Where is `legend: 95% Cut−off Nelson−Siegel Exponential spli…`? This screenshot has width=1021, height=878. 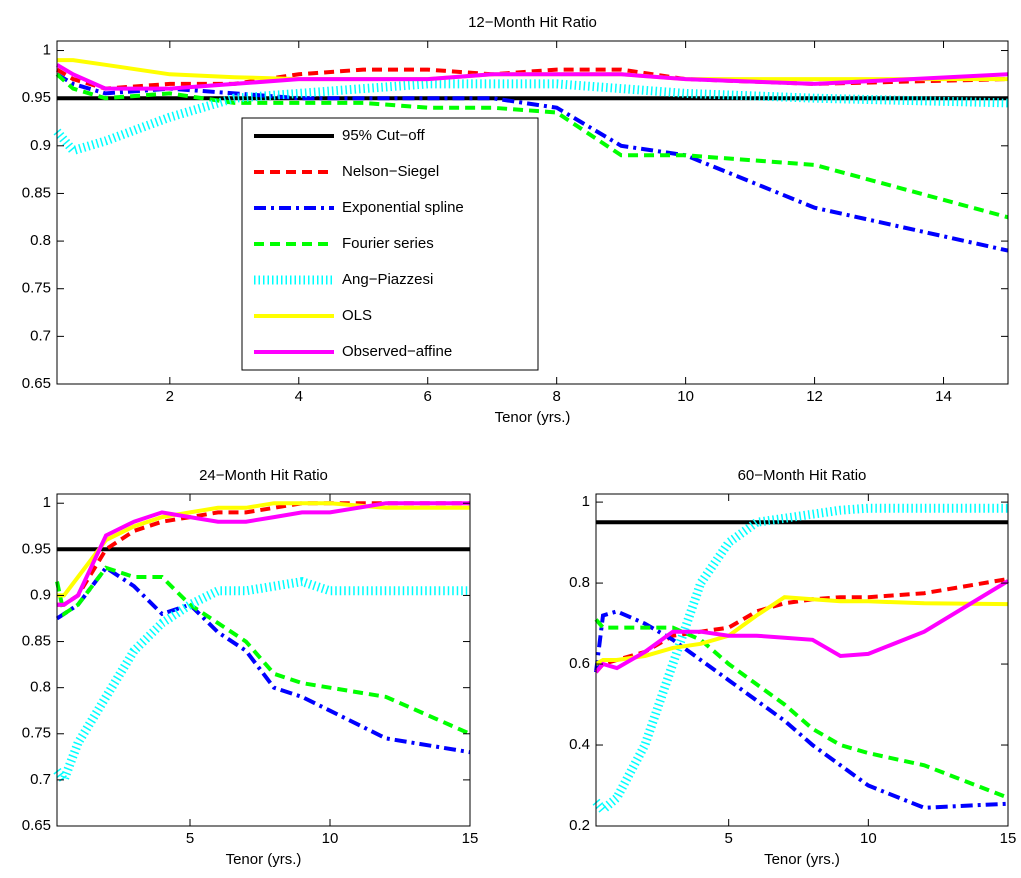
legend: 95% Cut−off Nelson−Siegel Exponential spli… is located at coordinates (390, 244).